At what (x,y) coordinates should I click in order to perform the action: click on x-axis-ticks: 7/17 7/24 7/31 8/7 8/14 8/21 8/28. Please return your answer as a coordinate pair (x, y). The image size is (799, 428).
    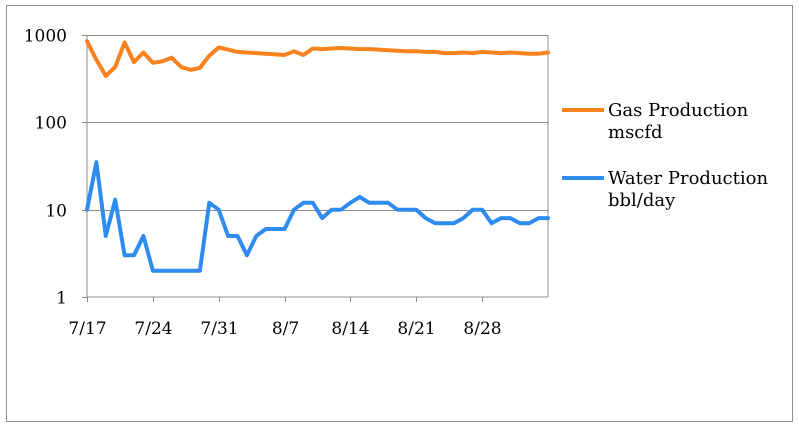
    Looking at the image, I should click on (285, 318).